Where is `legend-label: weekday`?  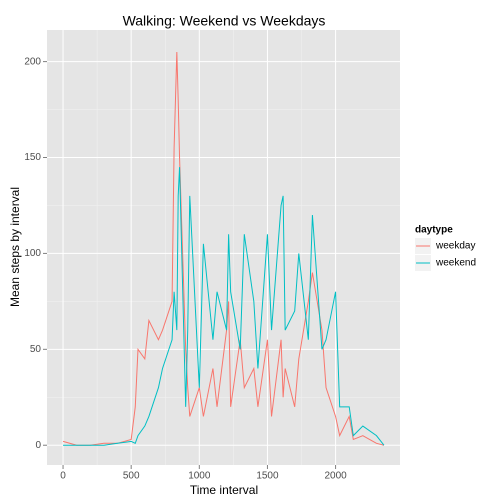 legend-label: weekday is located at coordinates (455, 246).